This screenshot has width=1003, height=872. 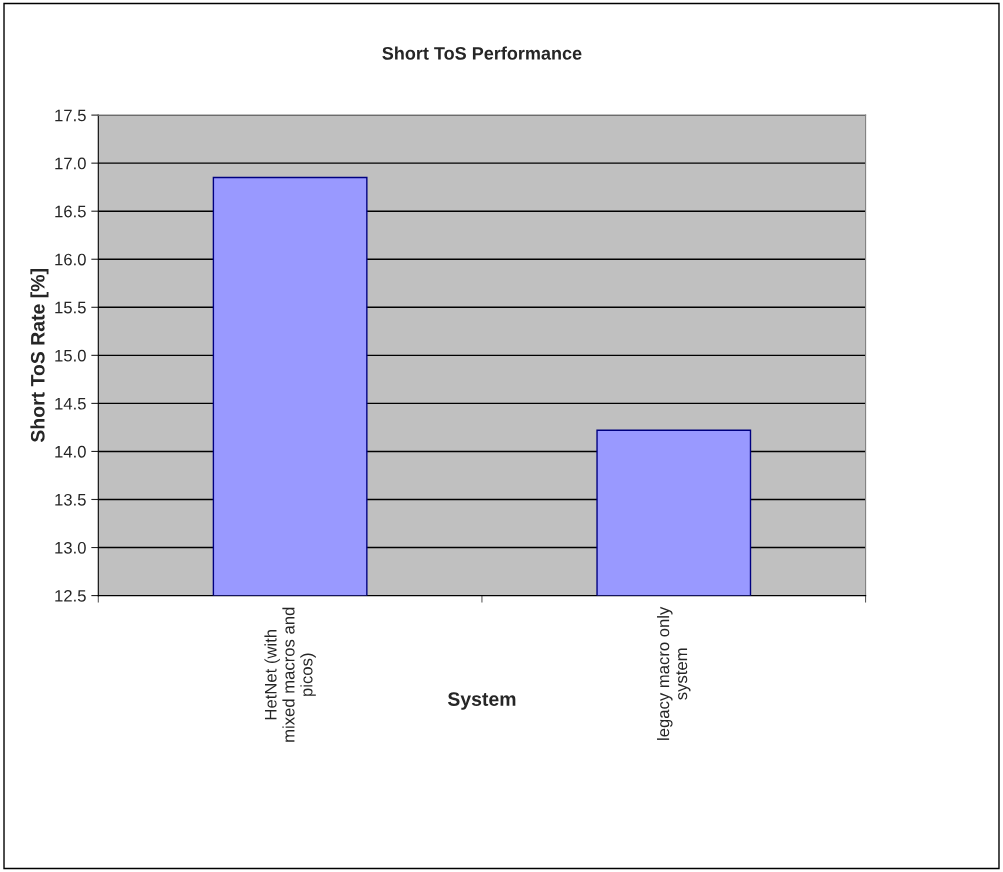 What do you see at coordinates (674, 673) in the screenshot?
I see `x-tick-label: legacy macro only system` at bounding box center [674, 673].